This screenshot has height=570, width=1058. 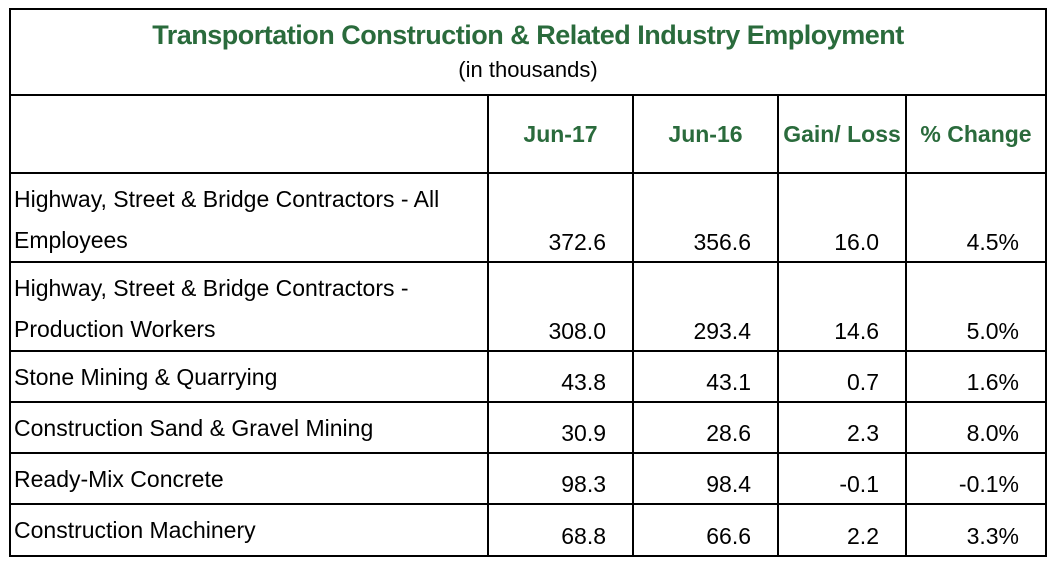 What do you see at coordinates (975, 479) in the screenshot?
I see `cell-pct-change: -0.1%` at bounding box center [975, 479].